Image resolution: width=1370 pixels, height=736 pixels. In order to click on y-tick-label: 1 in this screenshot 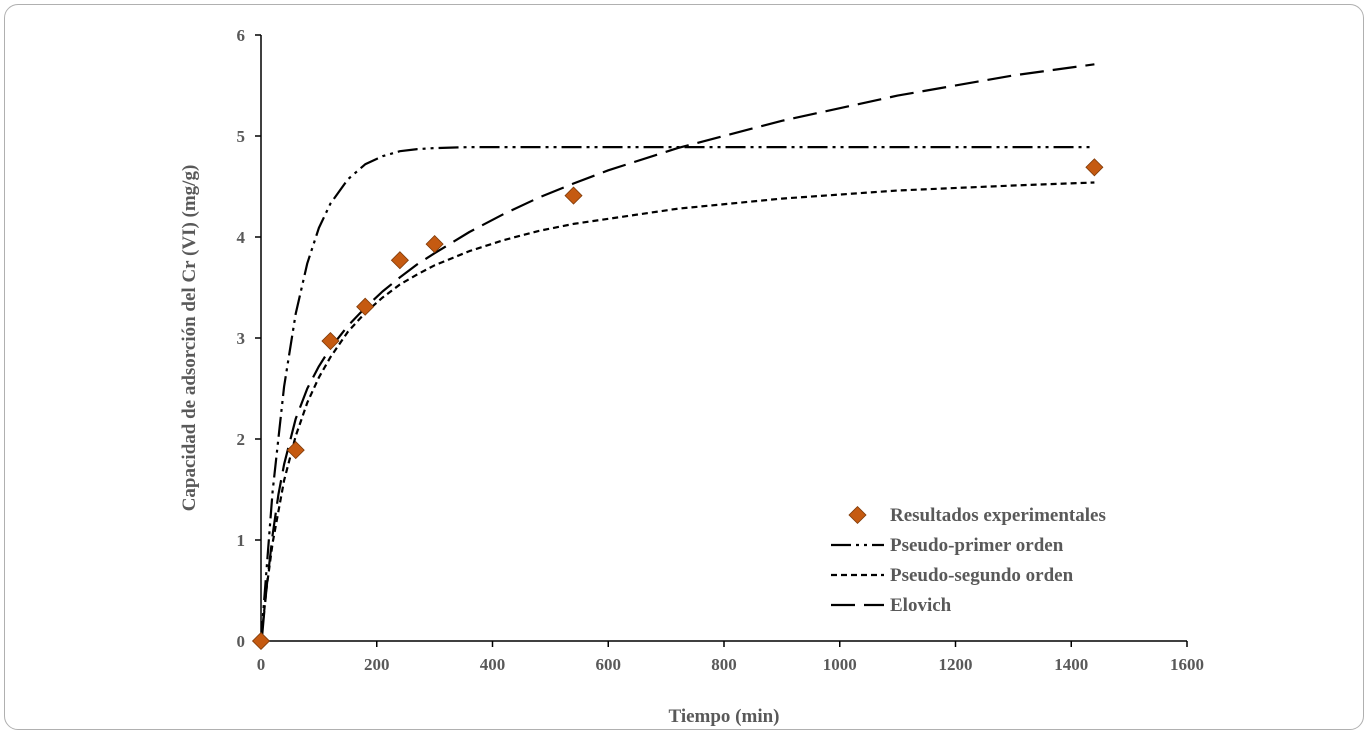, I will do `click(241, 540)`.